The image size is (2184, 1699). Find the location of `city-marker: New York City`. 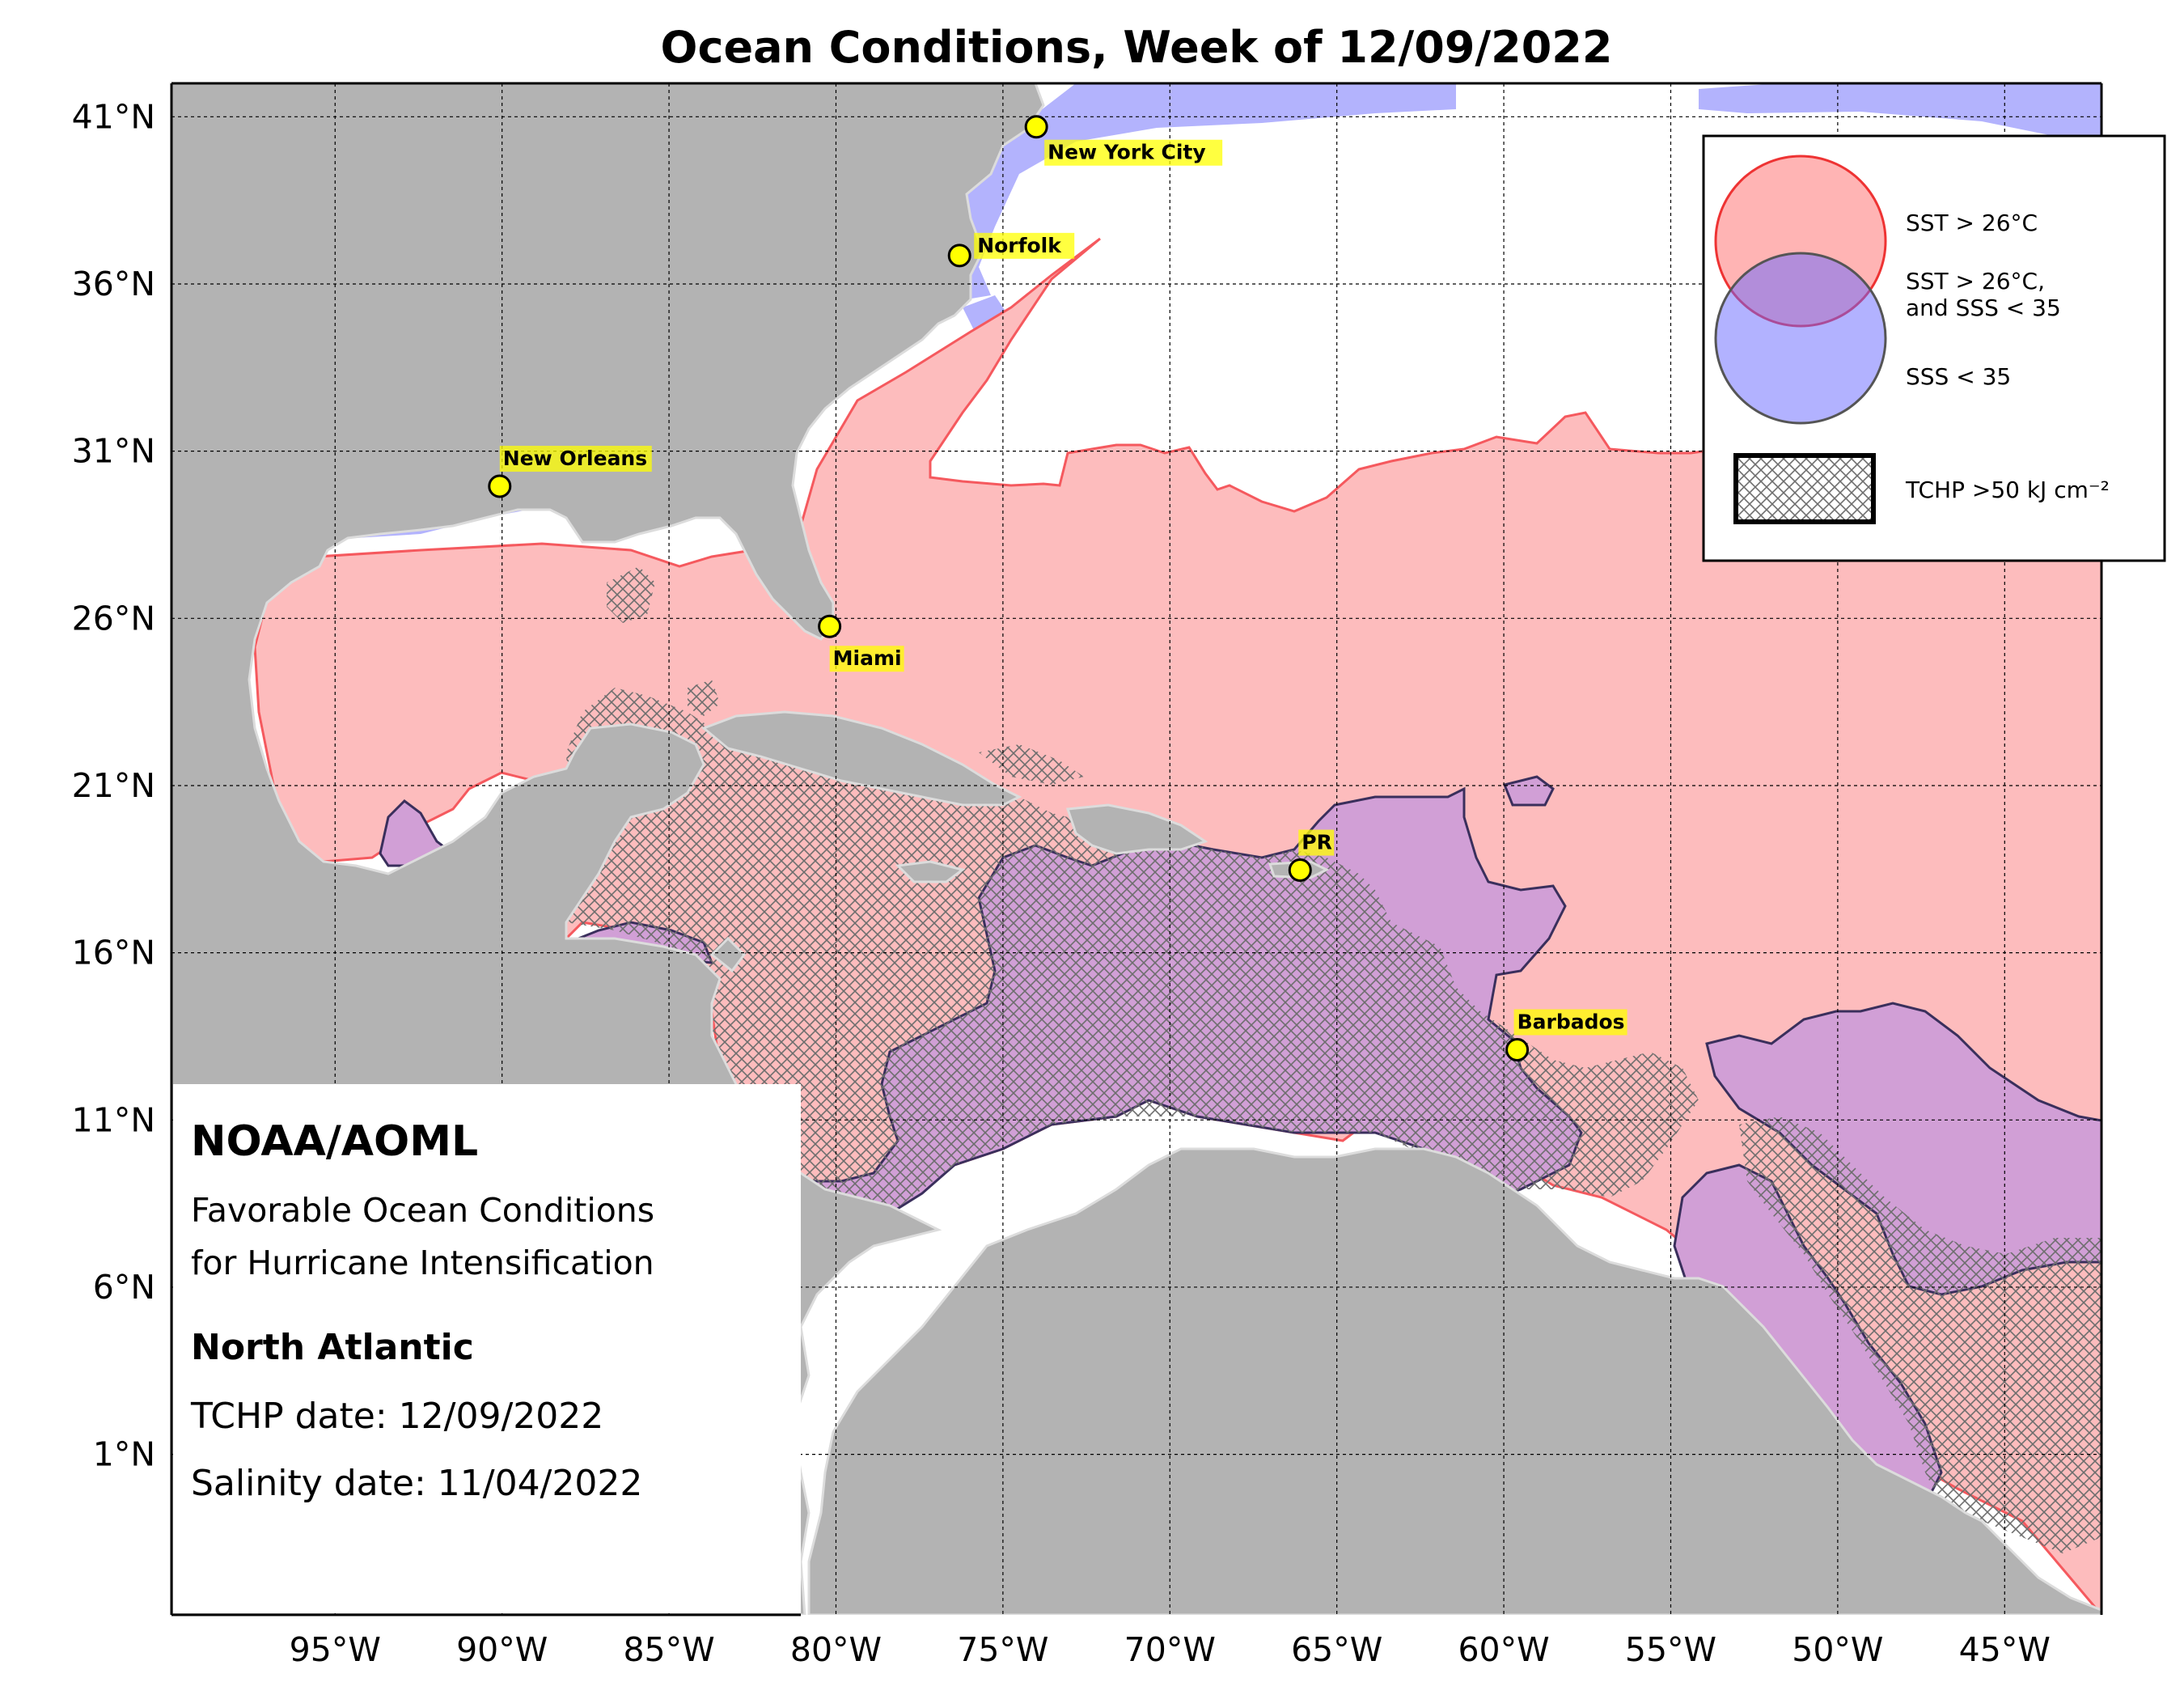

city-marker: New York City is located at coordinates (1124, 140).